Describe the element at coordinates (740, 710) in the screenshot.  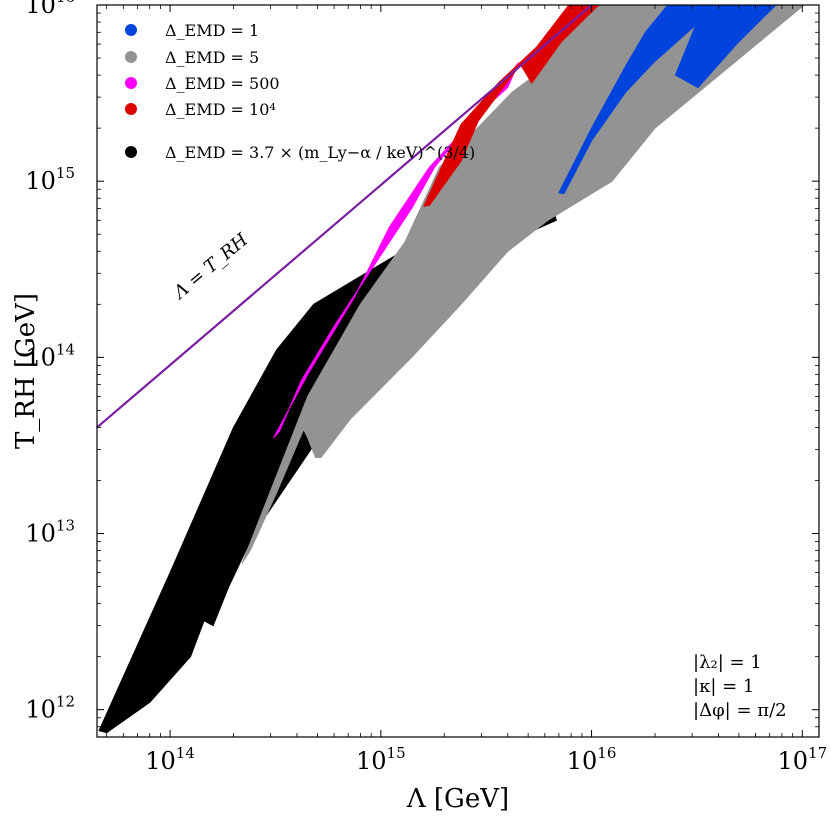
I see `param-line: |Δφ| = π/2` at that location.